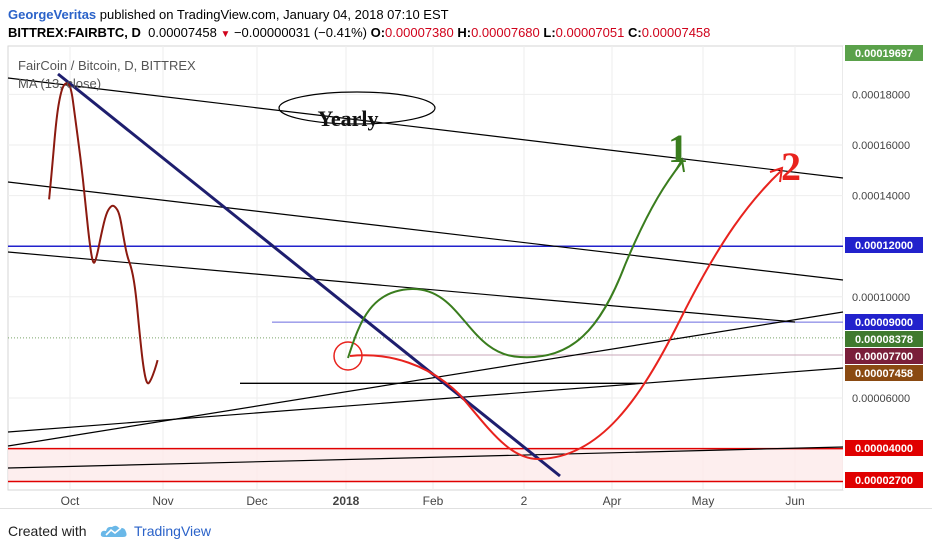 Image resolution: width=932 pixels, height=551 pixels. What do you see at coordinates (378, 32) in the screenshot?
I see `open-label: O:` at bounding box center [378, 32].